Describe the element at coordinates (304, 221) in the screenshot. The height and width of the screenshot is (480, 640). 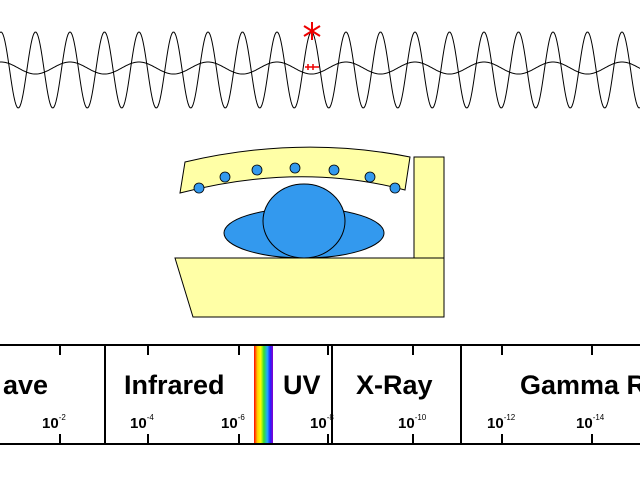
I see `blue-sphere` at that location.